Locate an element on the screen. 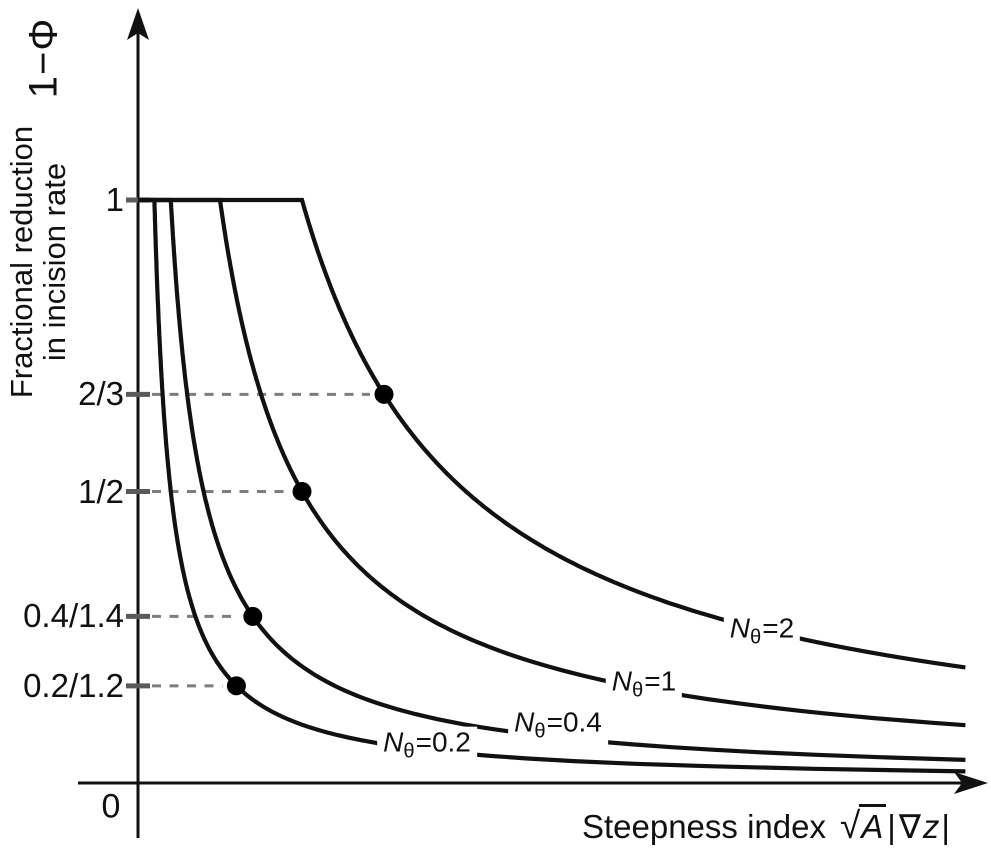 The width and height of the screenshot is (991, 860). x-axis-title-text: Steepness index is located at coordinates (703, 826).